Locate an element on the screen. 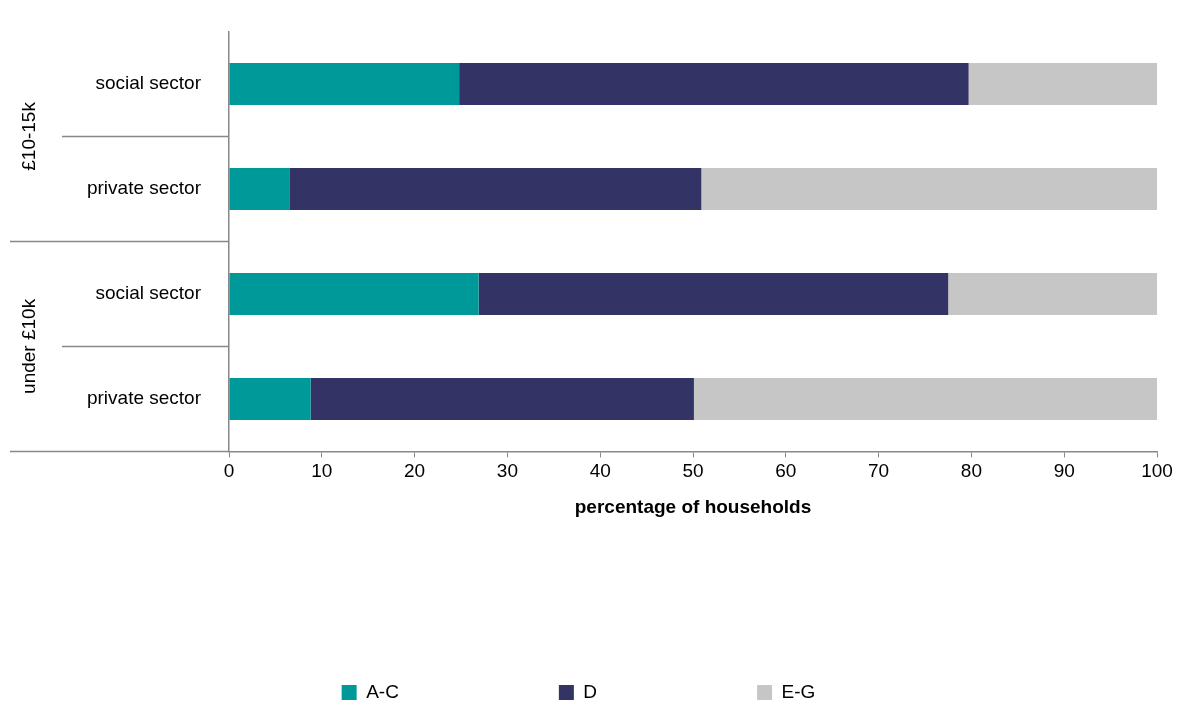  x-tick-label: 50 is located at coordinates (693, 471).